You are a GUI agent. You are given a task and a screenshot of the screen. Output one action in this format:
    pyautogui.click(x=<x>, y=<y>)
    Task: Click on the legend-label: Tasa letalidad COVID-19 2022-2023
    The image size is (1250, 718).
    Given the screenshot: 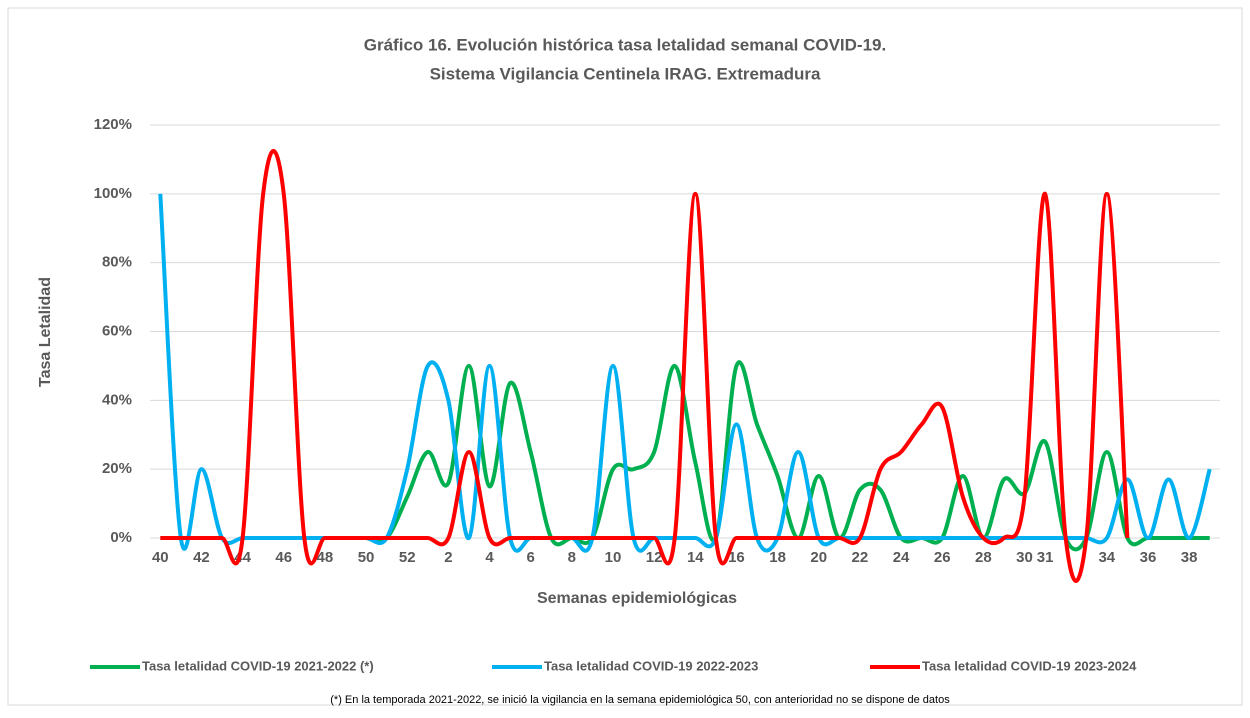 What is the action you would take?
    pyautogui.click(x=651, y=665)
    